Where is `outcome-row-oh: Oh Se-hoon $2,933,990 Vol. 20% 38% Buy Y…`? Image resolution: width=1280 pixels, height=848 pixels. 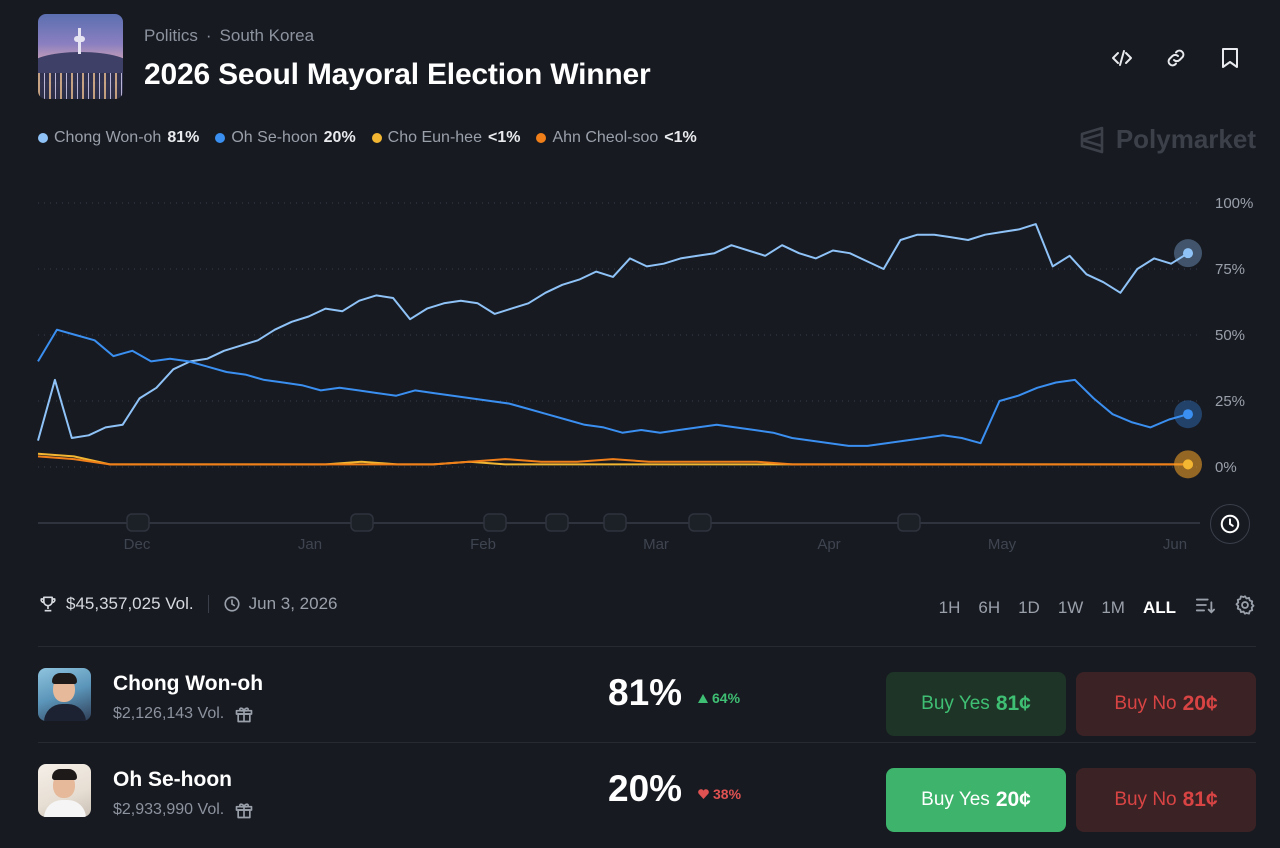 outcome-row-oh: Oh Se-hoon $2,933,990 Vol. 20% 38% Buy Y… is located at coordinates (647, 800).